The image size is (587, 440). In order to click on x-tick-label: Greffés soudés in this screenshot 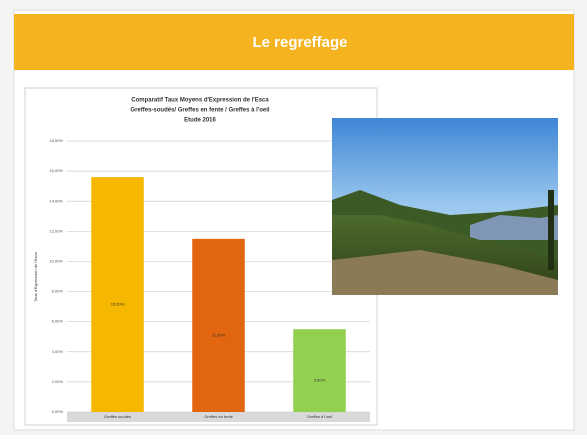, I will do `click(117, 416)`.